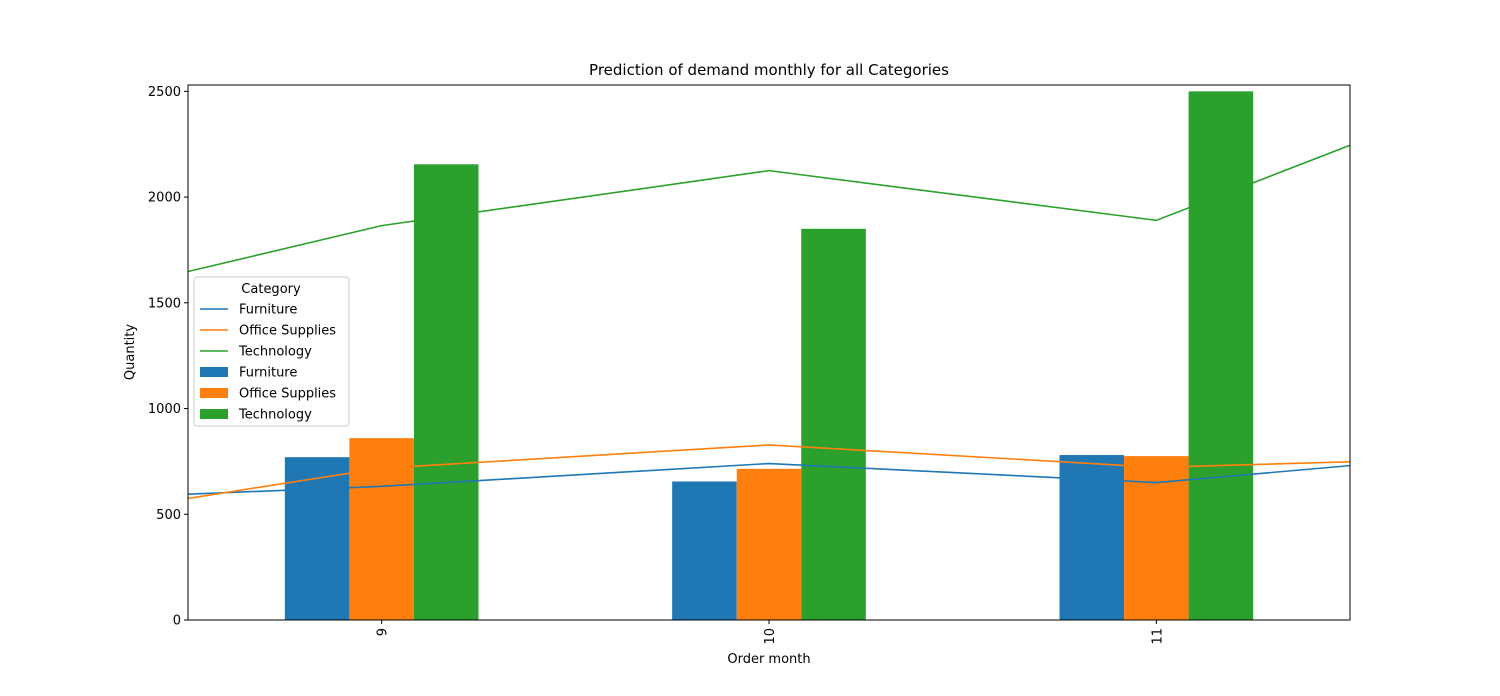  Describe the element at coordinates (177, 621) in the screenshot. I see `y-tick-label: 0` at that location.